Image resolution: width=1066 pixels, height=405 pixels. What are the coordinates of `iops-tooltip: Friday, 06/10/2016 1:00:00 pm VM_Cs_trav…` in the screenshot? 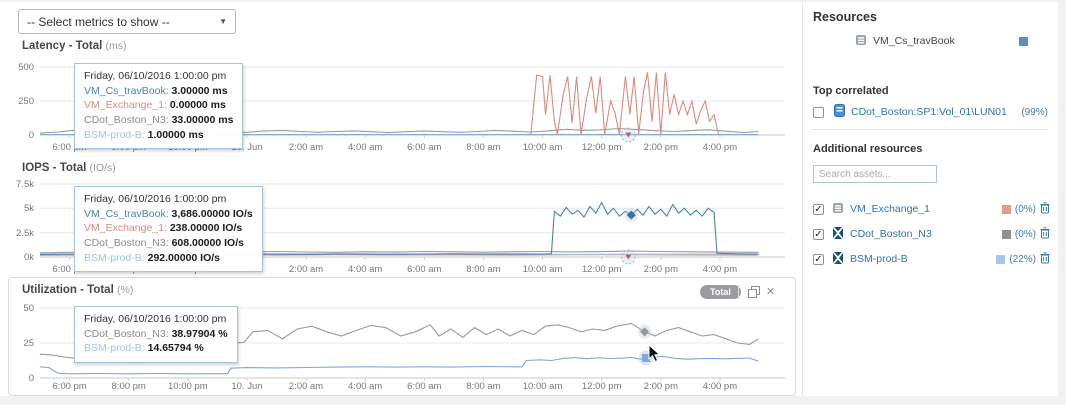 It's located at (168, 229).